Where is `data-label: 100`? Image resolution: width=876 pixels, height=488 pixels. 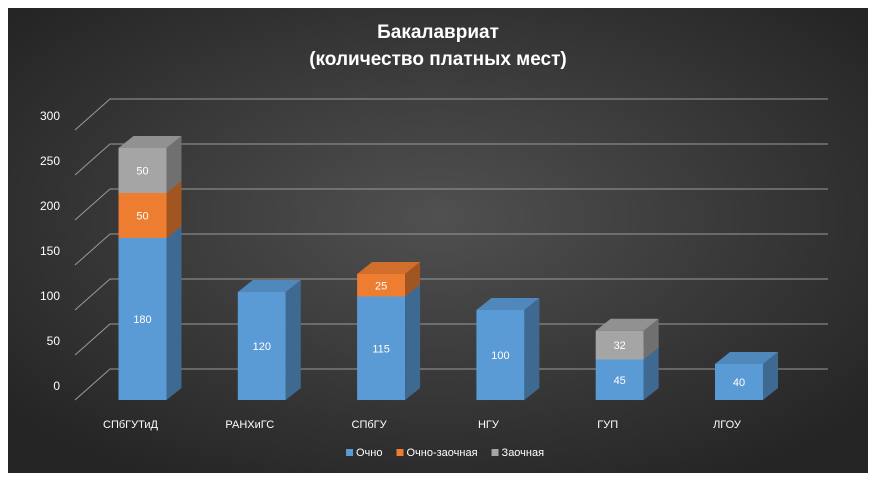
data-label: 100 is located at coordinates (500, 356).